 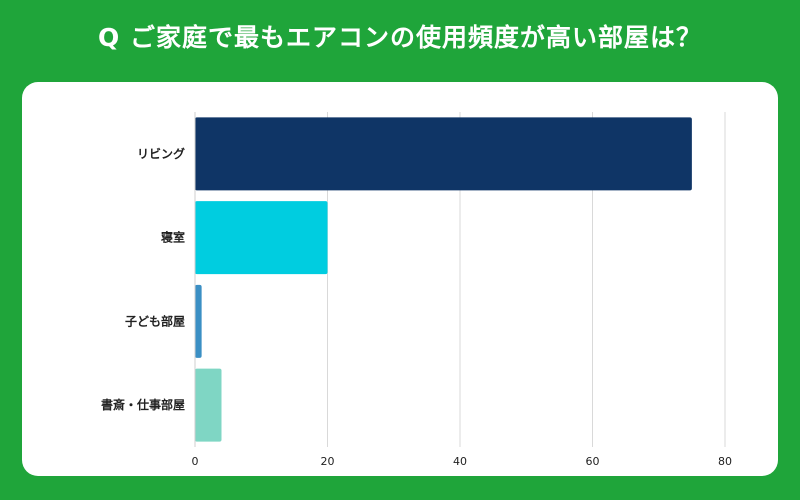 I want to click on category-label-2: 寝室, so click(x=173, y=237).